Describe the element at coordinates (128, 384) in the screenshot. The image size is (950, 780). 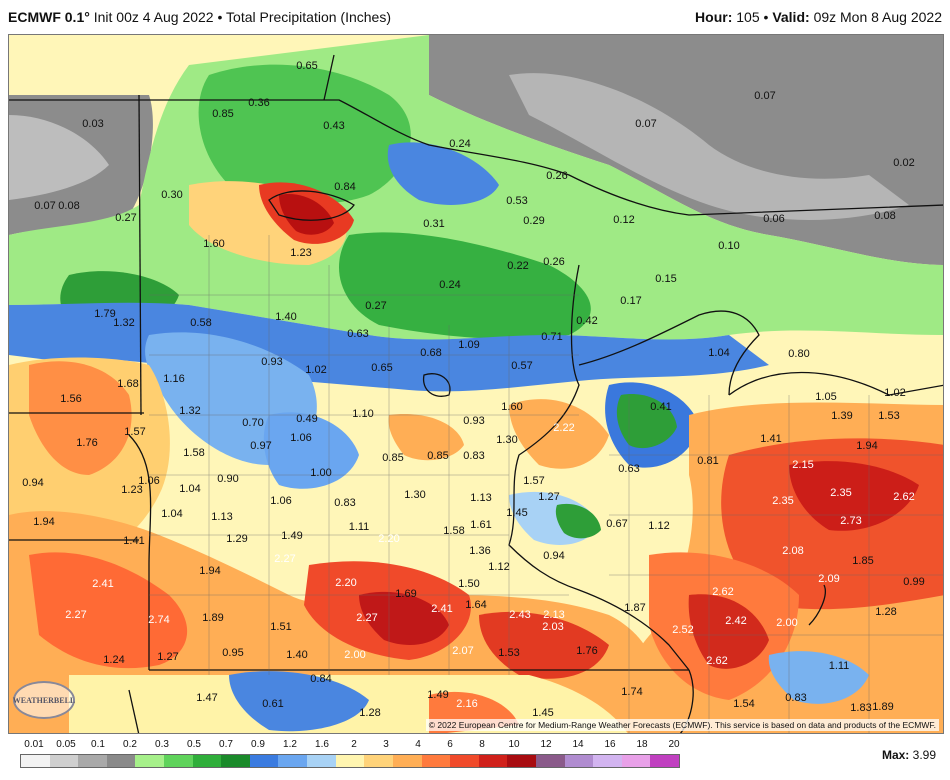
I see `precip-value-label: 1.68` at that location.